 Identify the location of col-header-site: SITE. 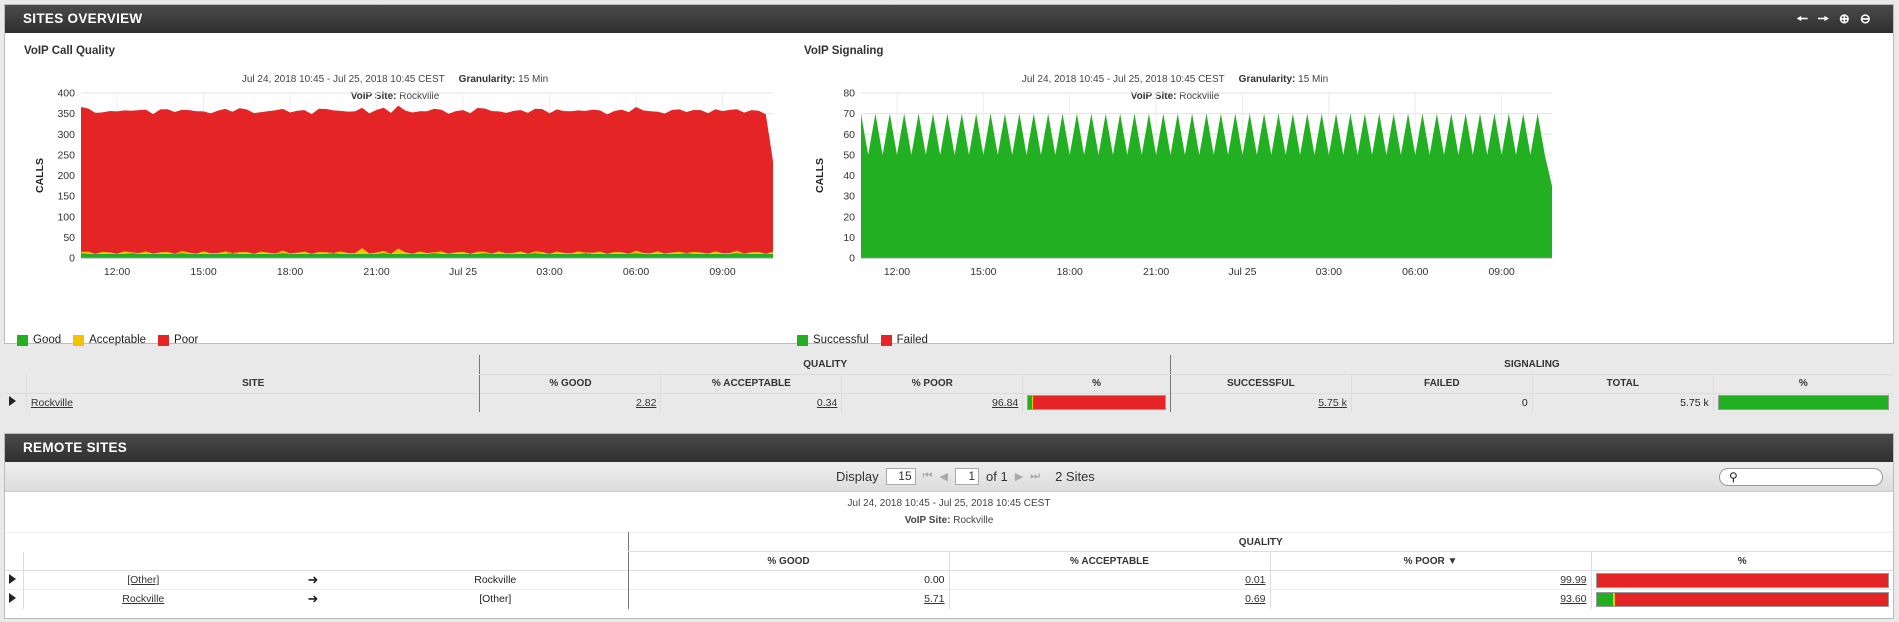
(253, 383).